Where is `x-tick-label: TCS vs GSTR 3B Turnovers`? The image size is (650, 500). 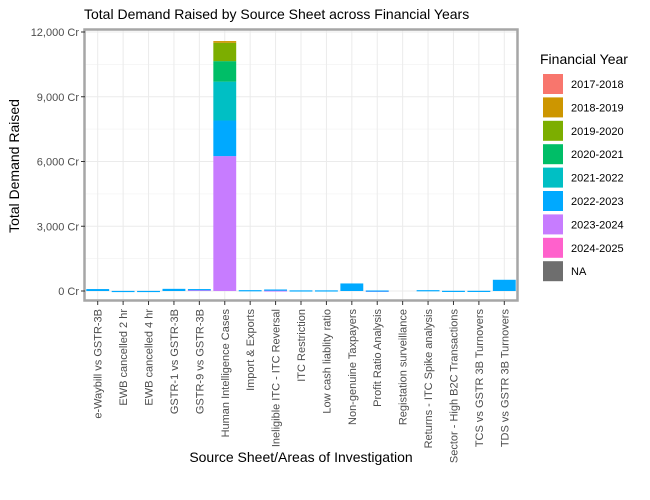
x-tick-label: TCS vs GSTR 3B Turnovers is located at coordinates (480, 378).